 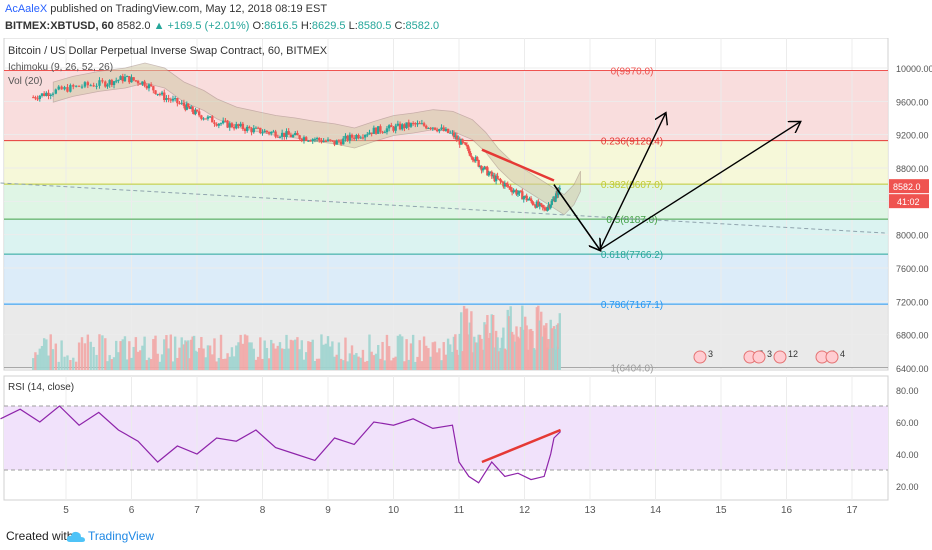 What do you see at coordinates (460, 510) in the screenshot?
I see `time-axis: 5 6 7 8 9 10 11 12 13 14 15 16 17` at bounding box center [460, 510].